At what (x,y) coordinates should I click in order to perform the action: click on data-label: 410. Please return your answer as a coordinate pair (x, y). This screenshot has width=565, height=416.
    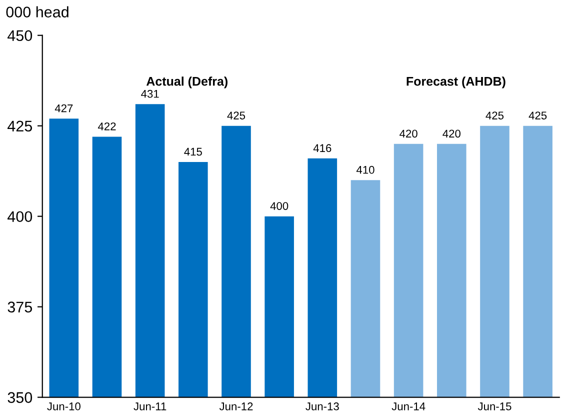
    Looking at the image, I should click on (365, 170).